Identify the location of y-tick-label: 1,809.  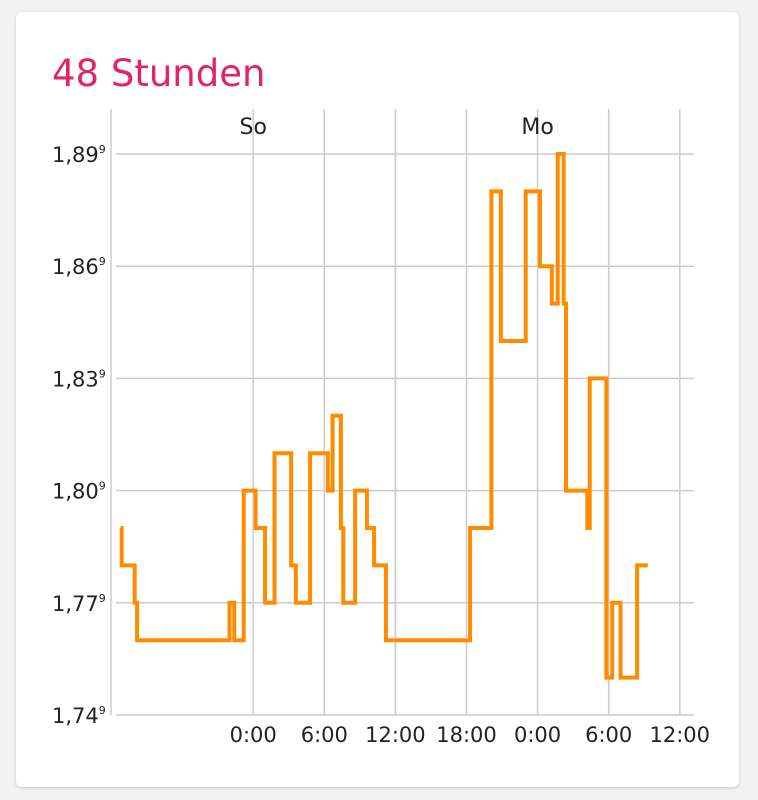
(79, 492).